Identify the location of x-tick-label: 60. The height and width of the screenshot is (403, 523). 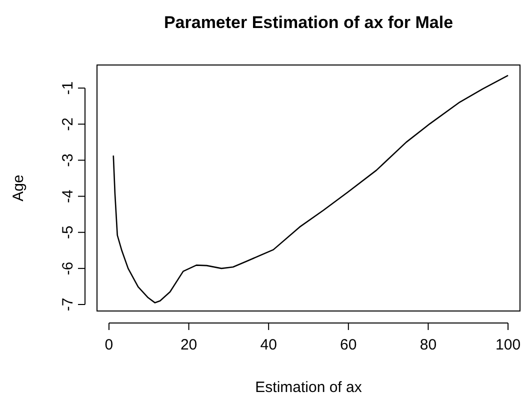
(348, 345).